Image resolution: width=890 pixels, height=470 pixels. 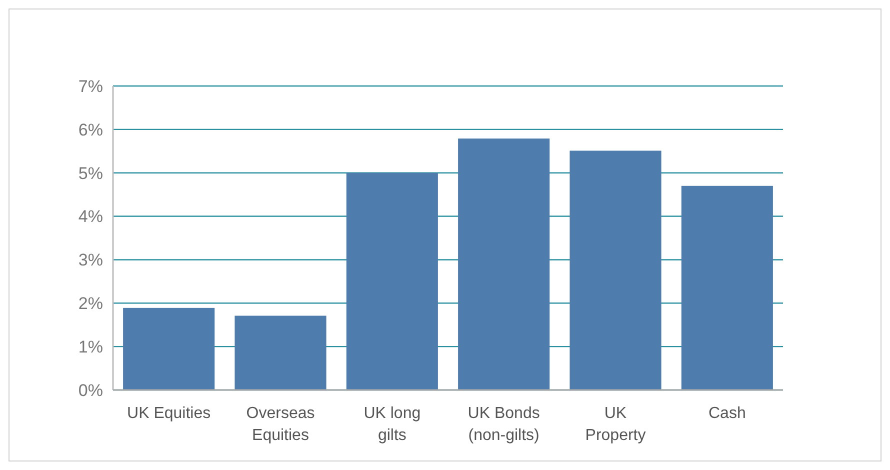 What do you see at coordinates (90, 390) in the screenshot?
I see `y-tick-label: 0%` at bounding box center [90, 390].